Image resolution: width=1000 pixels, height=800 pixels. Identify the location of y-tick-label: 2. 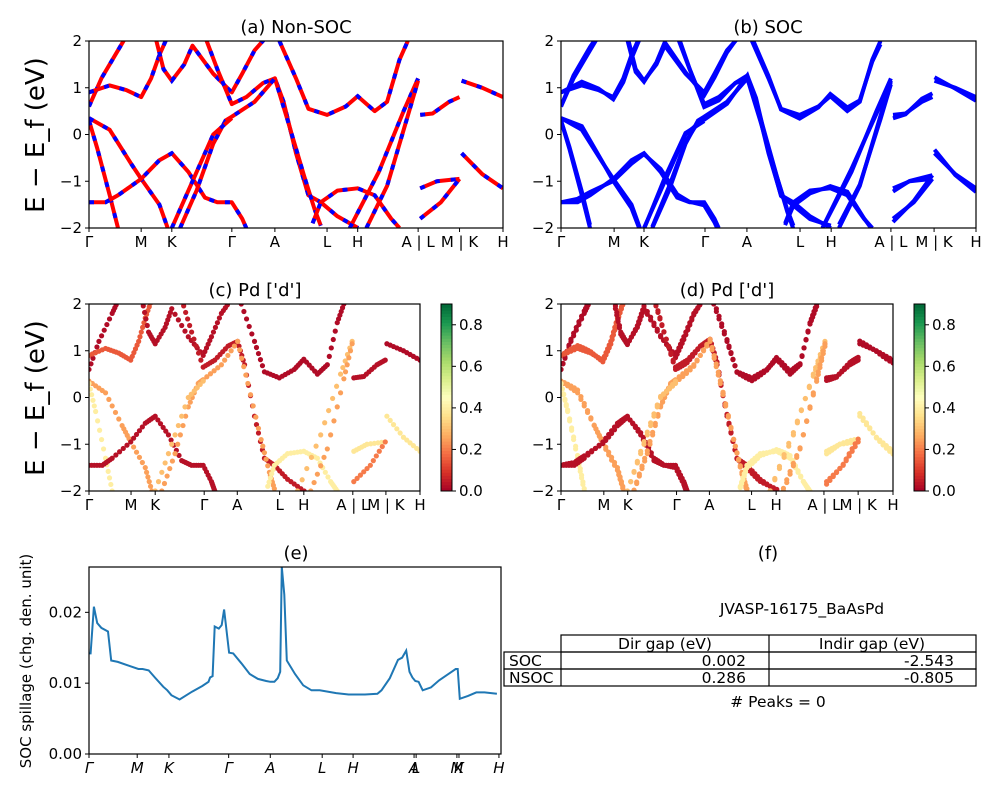
(549, 41).